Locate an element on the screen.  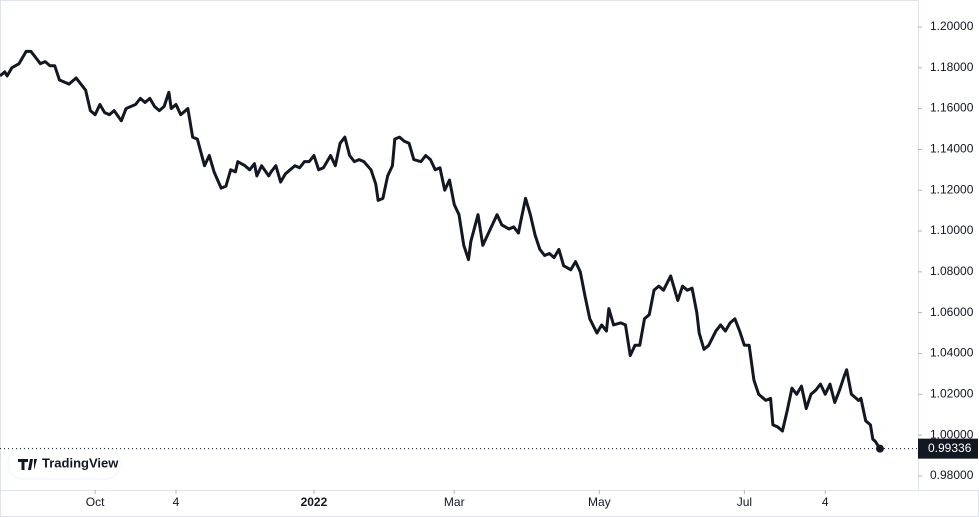
y-tick-label: 1.16000 is located at coordinates (952, 108).